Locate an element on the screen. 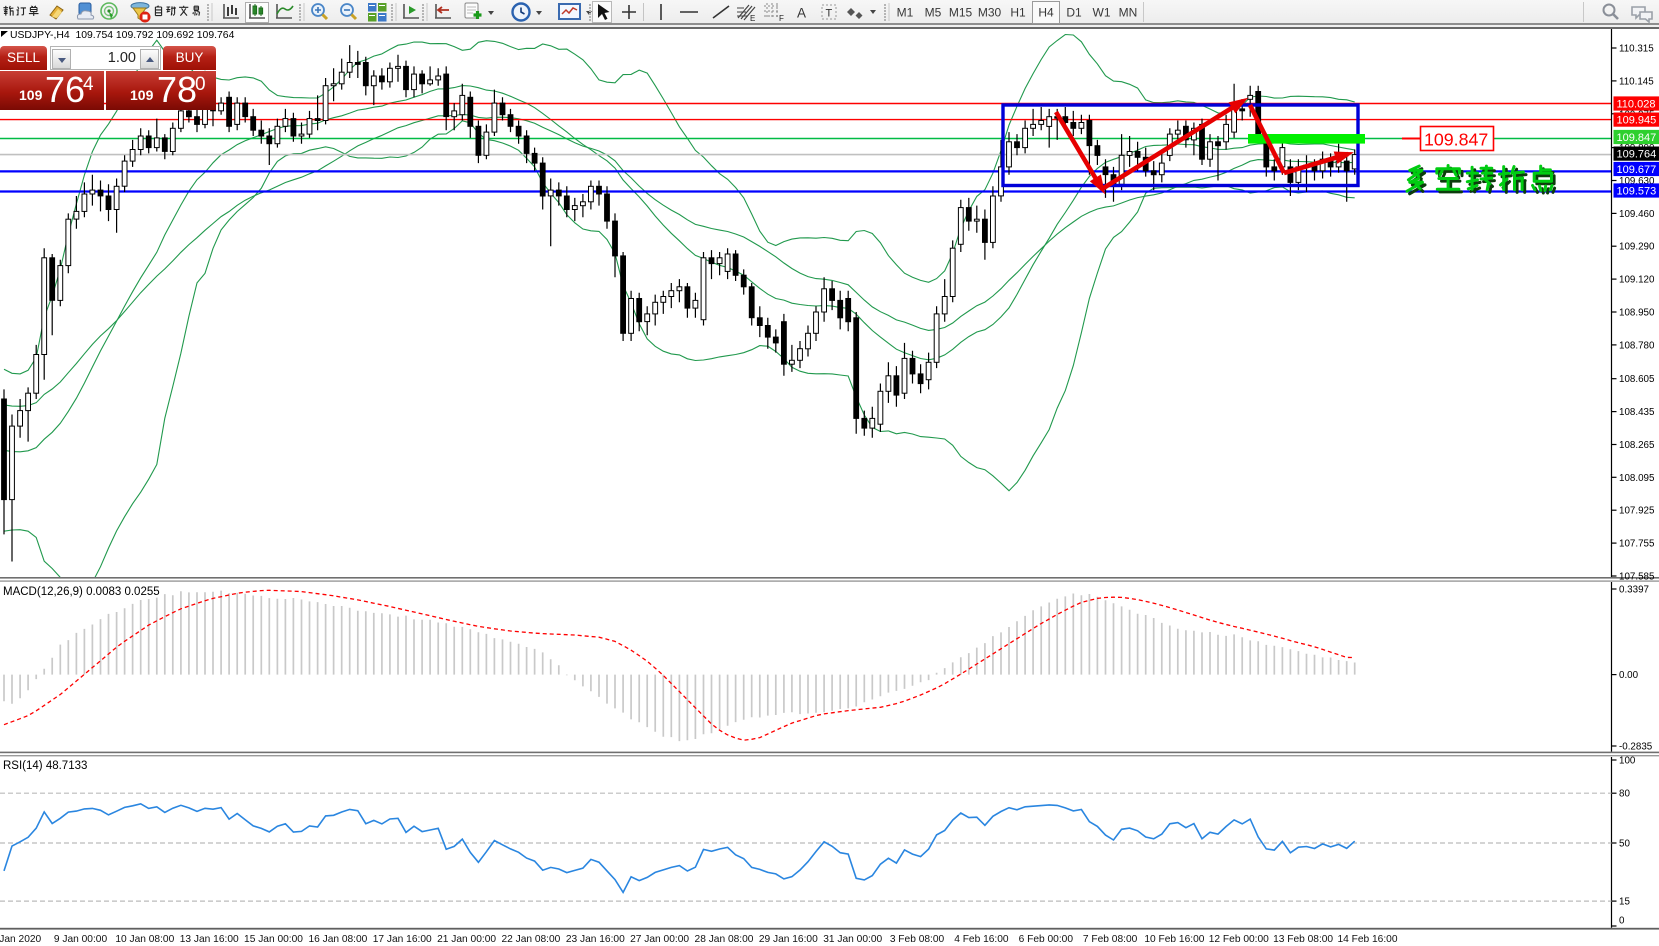 This screenshot has height=946, width=1659. svg-text: 110.145 is located at coordinates (1636, 81).